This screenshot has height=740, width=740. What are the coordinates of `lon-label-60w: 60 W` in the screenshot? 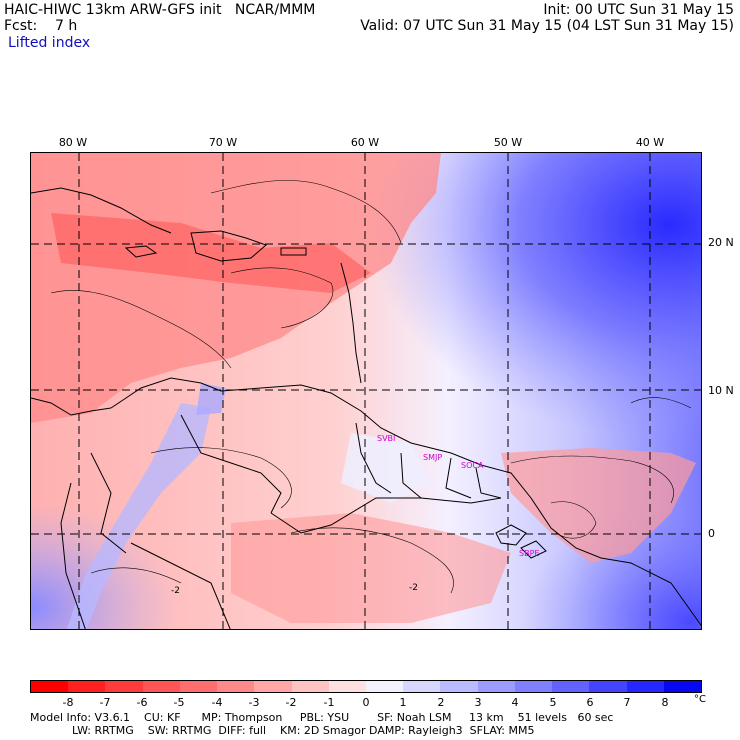 It's located at (365, 142).